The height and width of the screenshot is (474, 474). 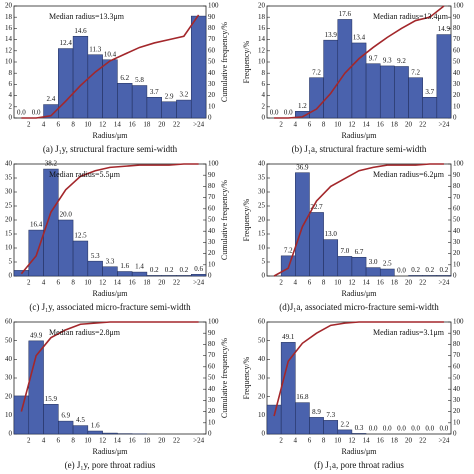 What do you see at coordinates (264, 95) in the screenshot?
I see `y-tick-label: 4` at bounding box center [264, 95].